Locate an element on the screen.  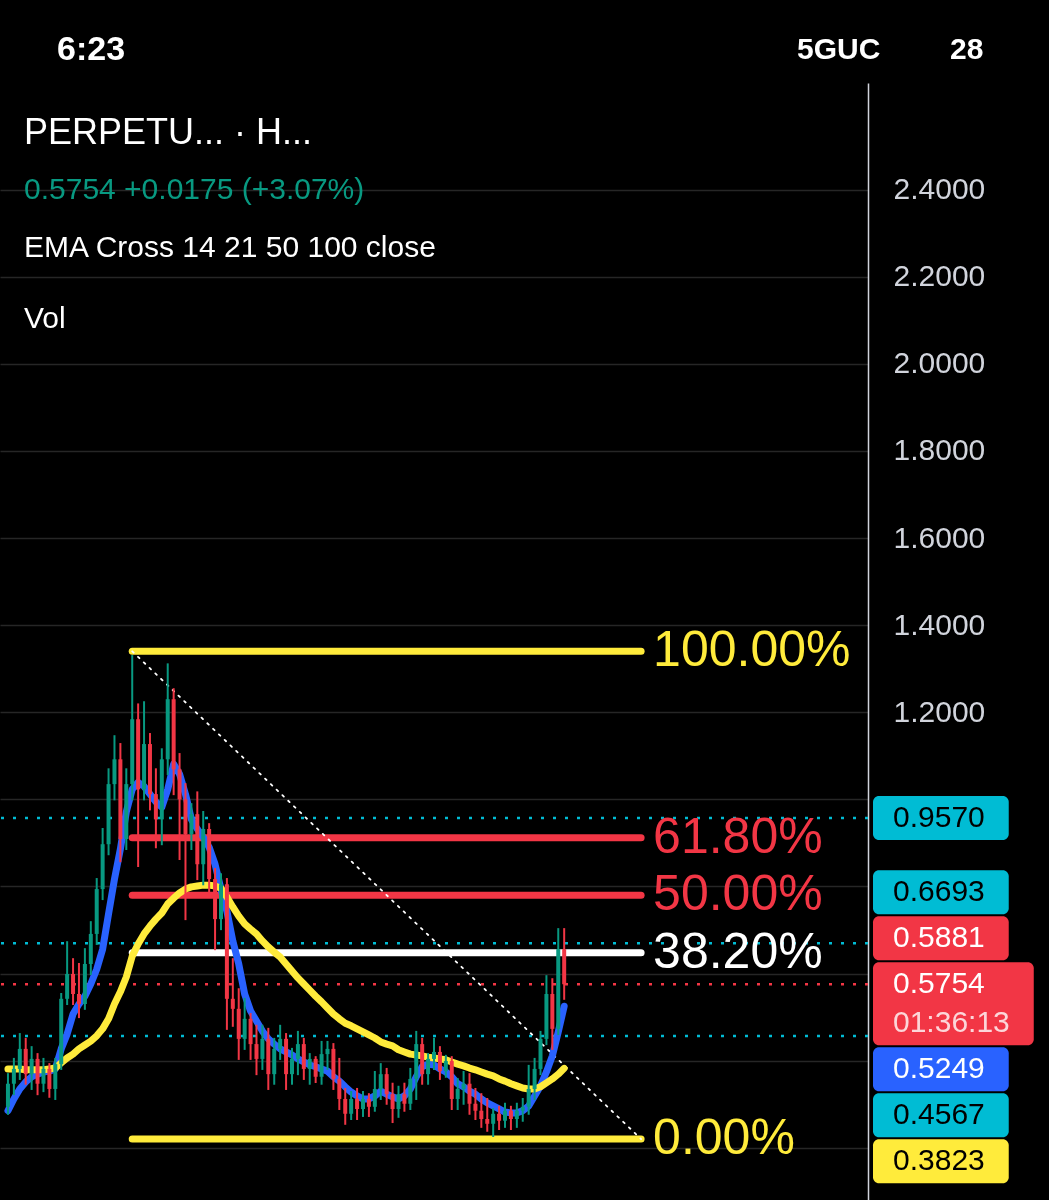
text: 5GUC is located at coordinates (839, 48).